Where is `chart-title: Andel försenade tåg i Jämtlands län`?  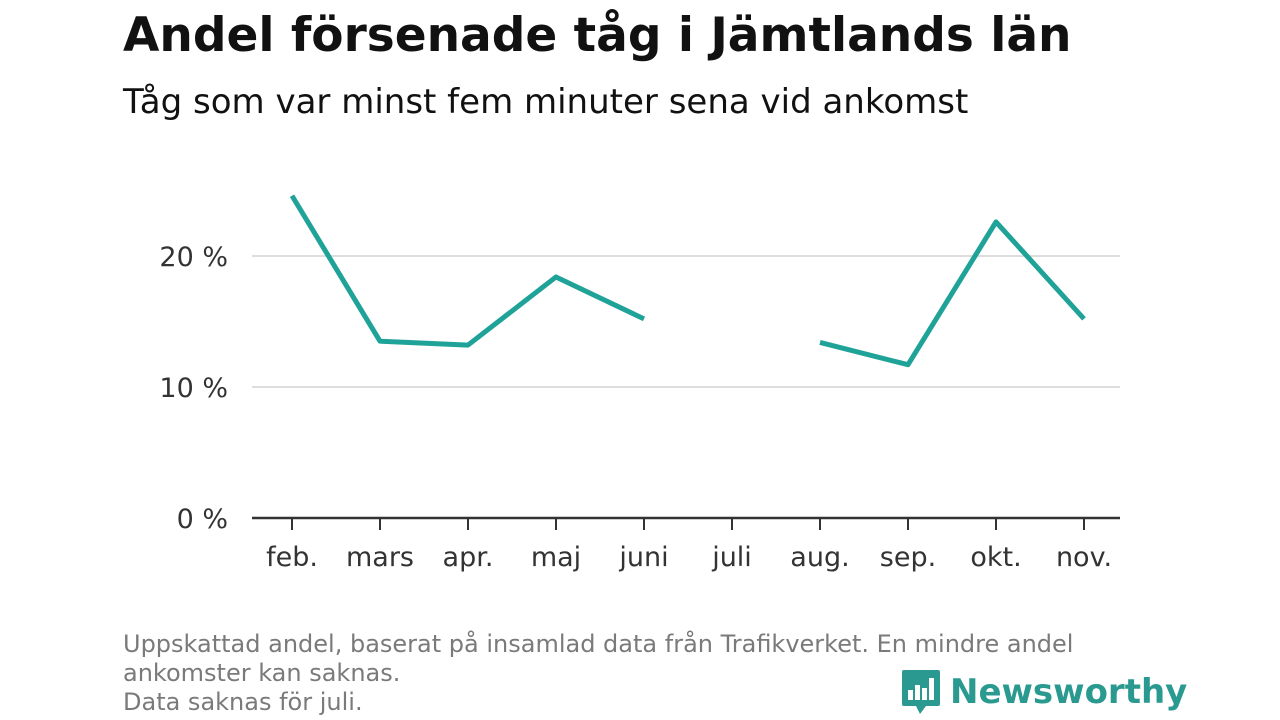
chart-title: Andel försenade tåg i Jämtlands län is located at coordinates (597, 35).